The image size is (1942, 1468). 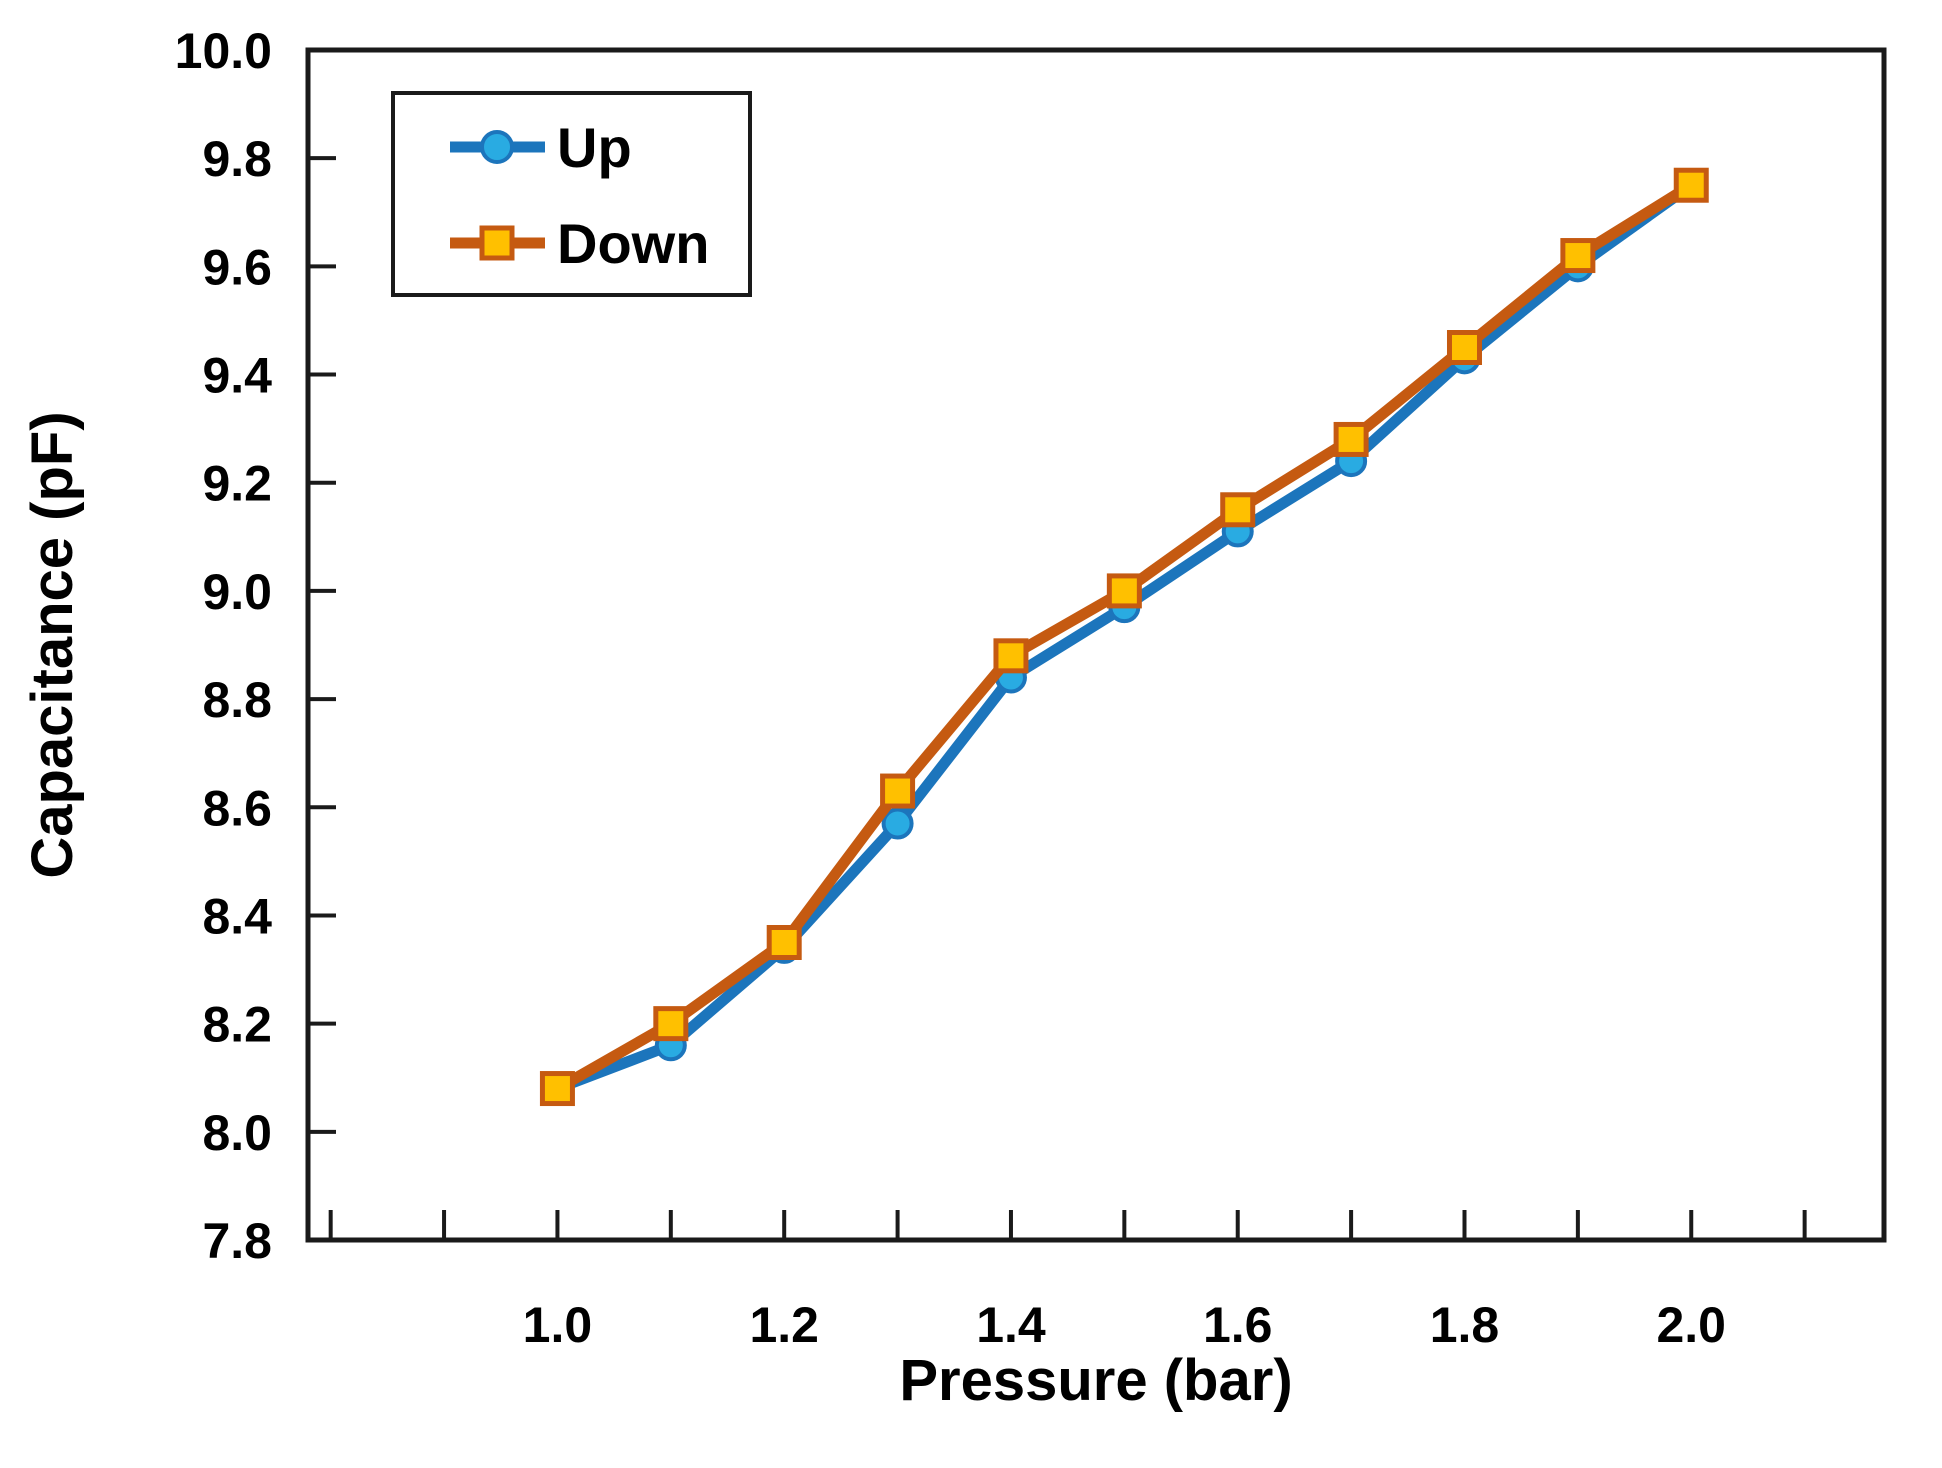 What do you see at coordinates (541, 147) in the screenshot?
I see `legend-item-up: Up` at bounding box center [541, 147].